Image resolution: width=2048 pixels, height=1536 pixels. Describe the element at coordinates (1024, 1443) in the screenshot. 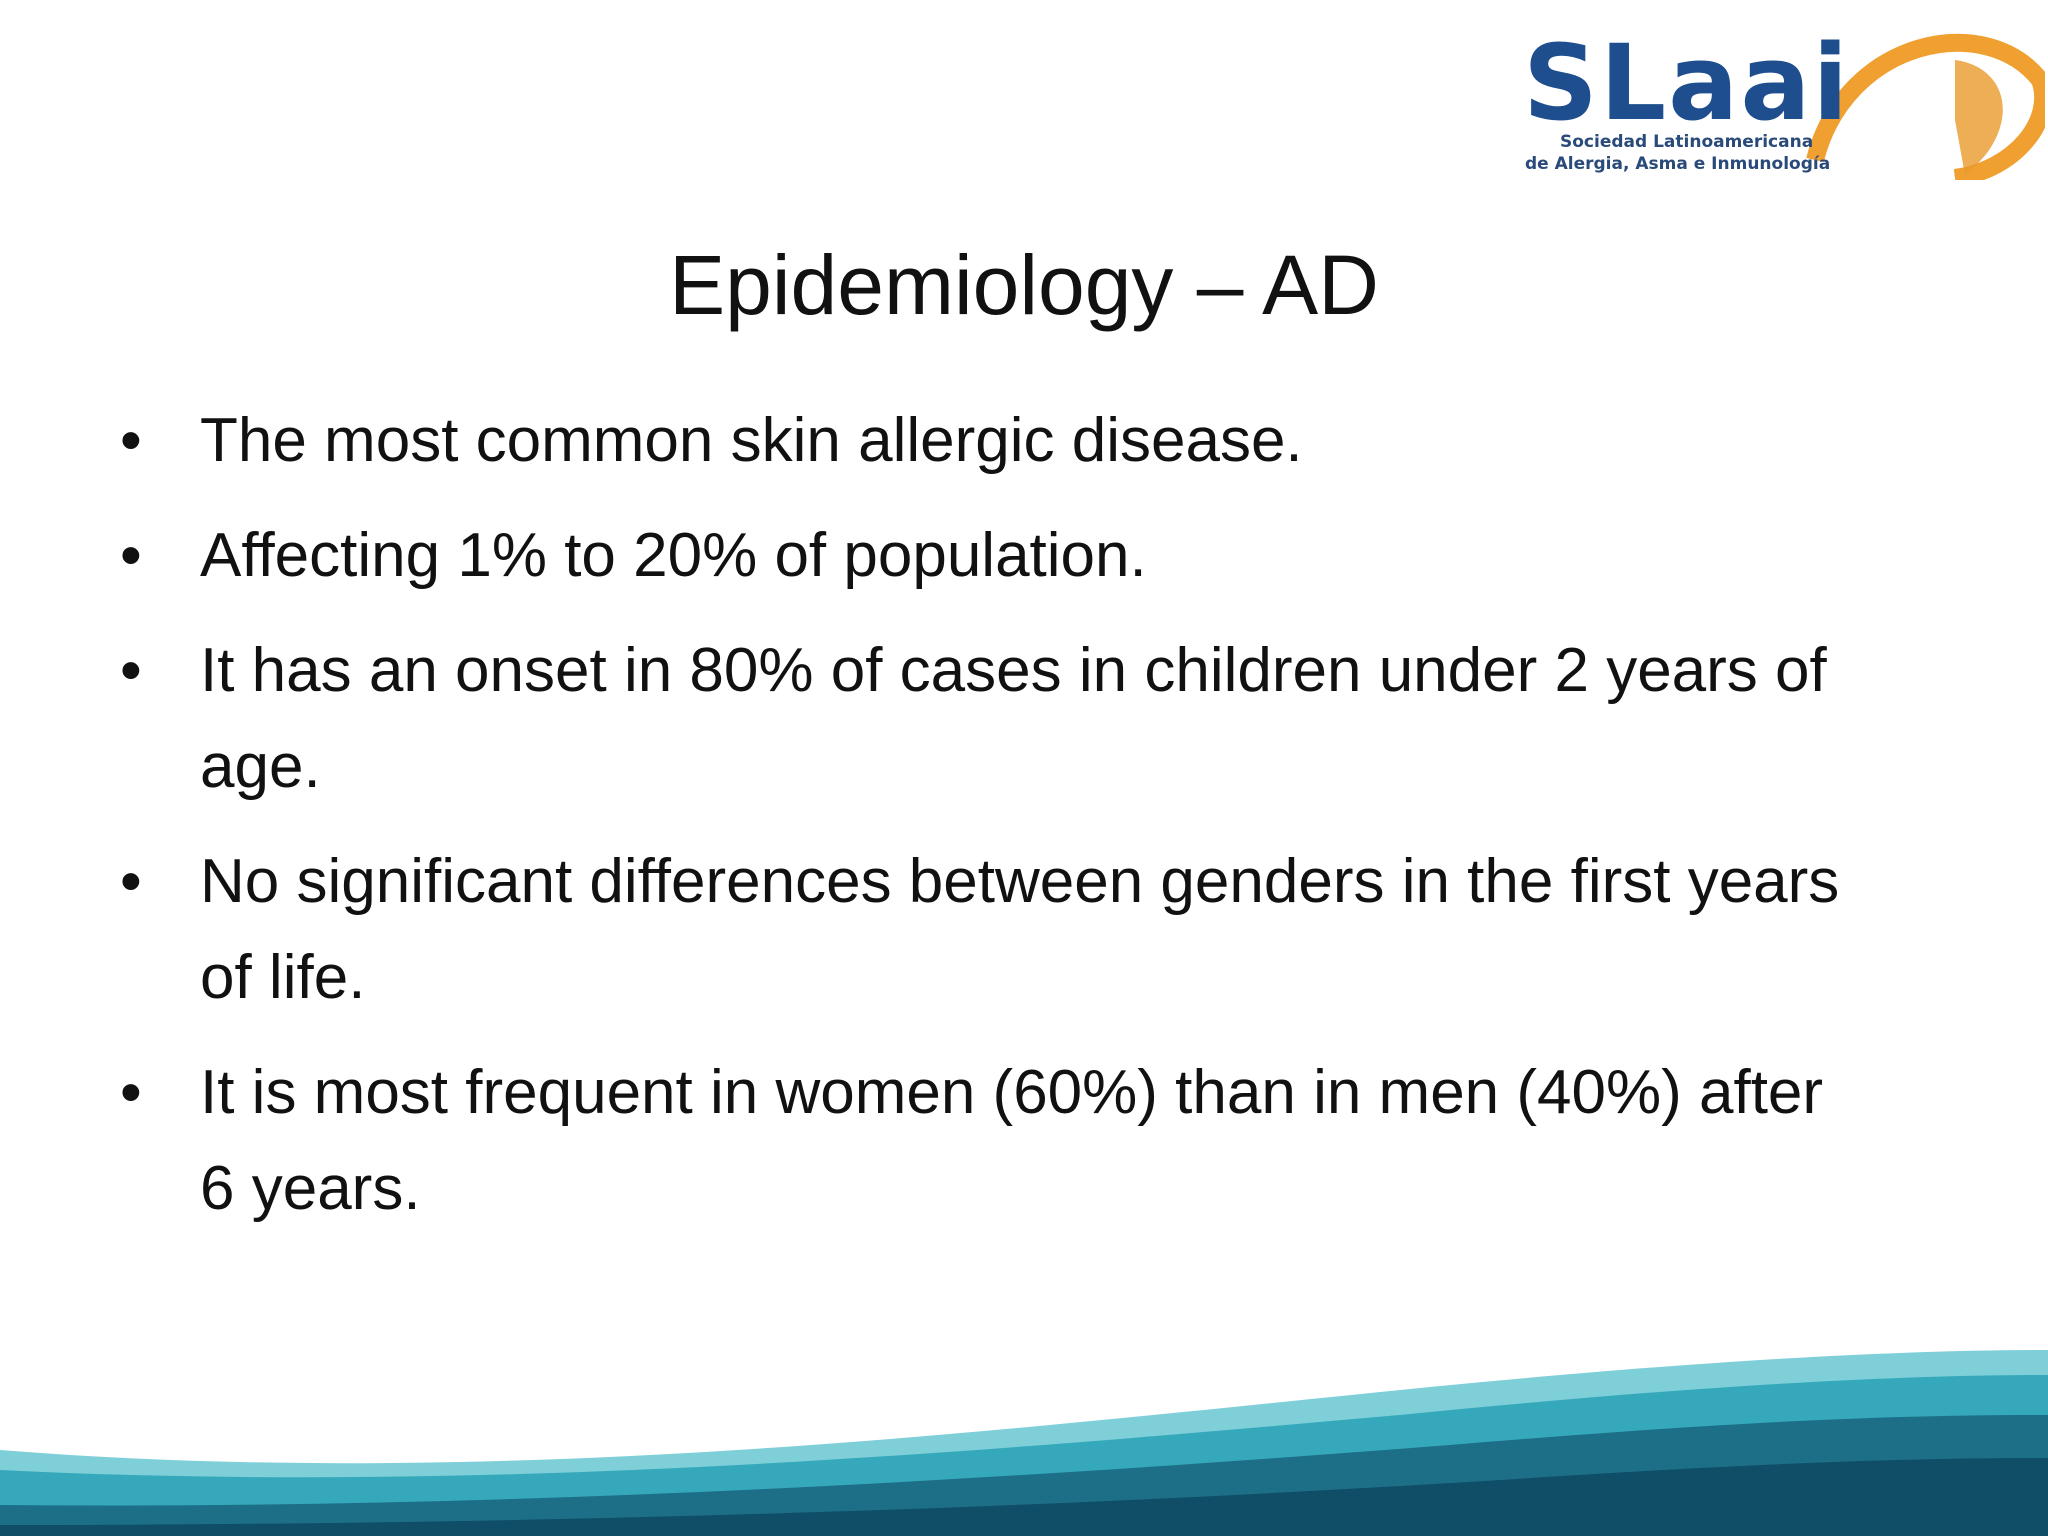

I see `bottom-wave` at that location.